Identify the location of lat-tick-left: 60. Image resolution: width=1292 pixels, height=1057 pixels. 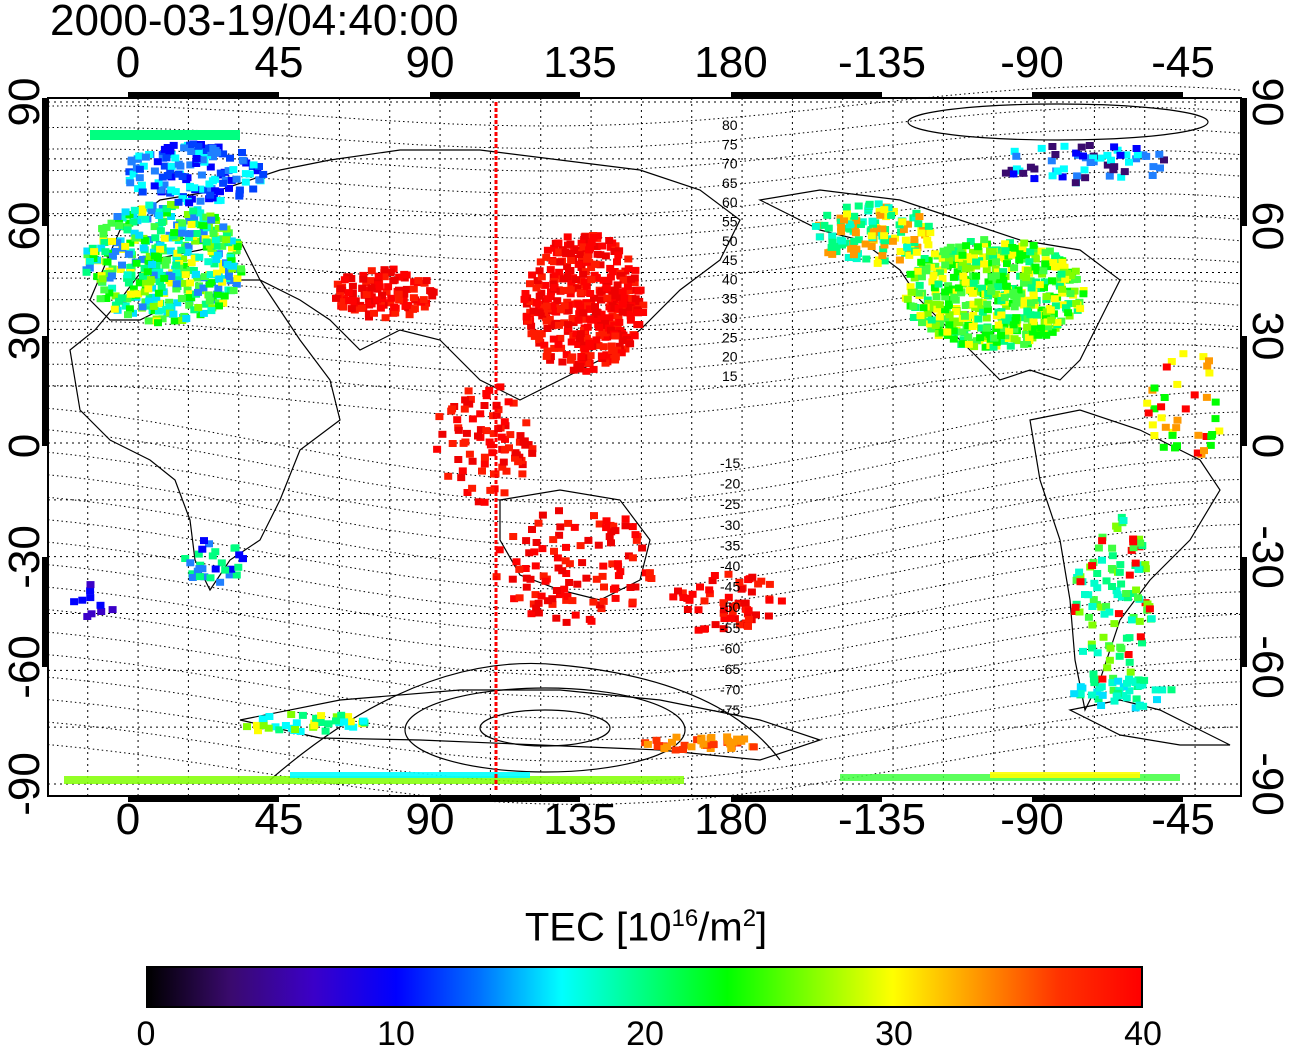
(24, 226).